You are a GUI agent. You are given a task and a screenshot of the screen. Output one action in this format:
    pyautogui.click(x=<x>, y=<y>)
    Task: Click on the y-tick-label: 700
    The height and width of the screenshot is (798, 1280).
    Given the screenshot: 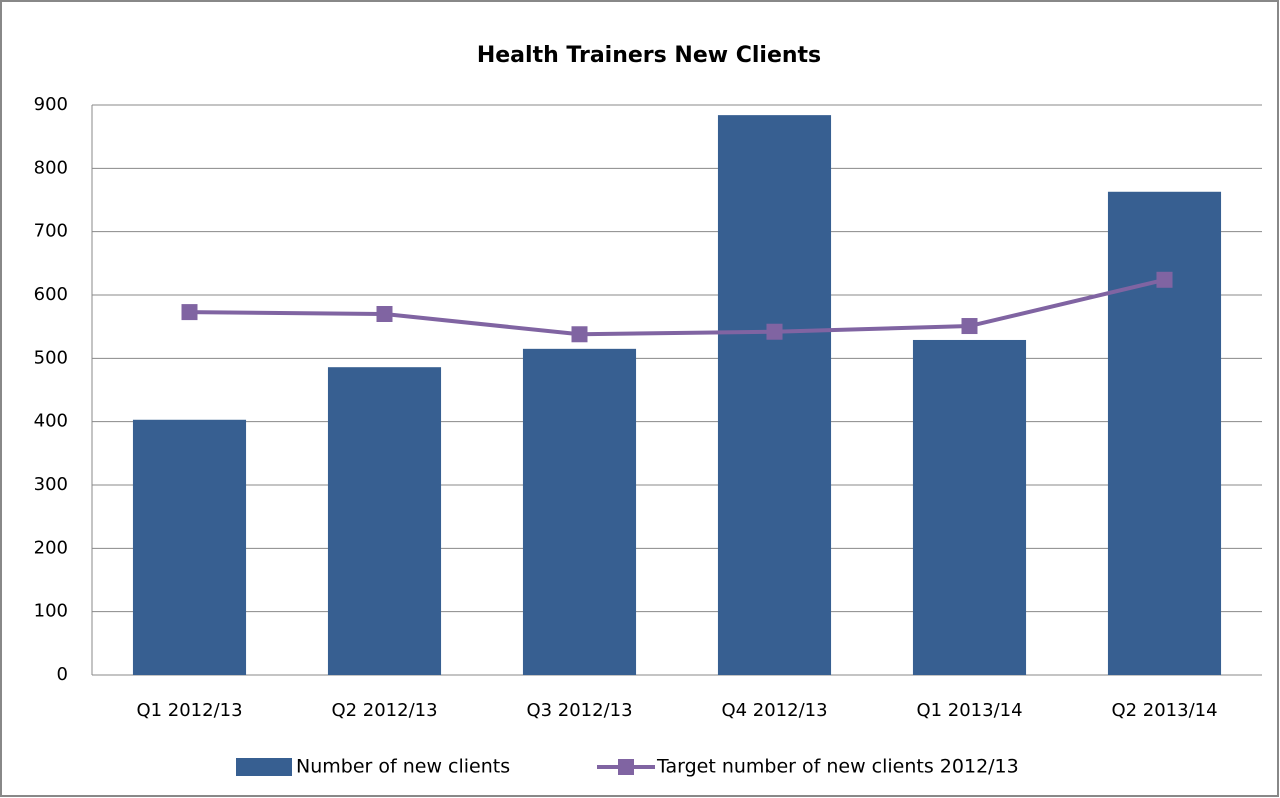 What is the action you would take?
    pyautogui.click(x=51, y=231)
    